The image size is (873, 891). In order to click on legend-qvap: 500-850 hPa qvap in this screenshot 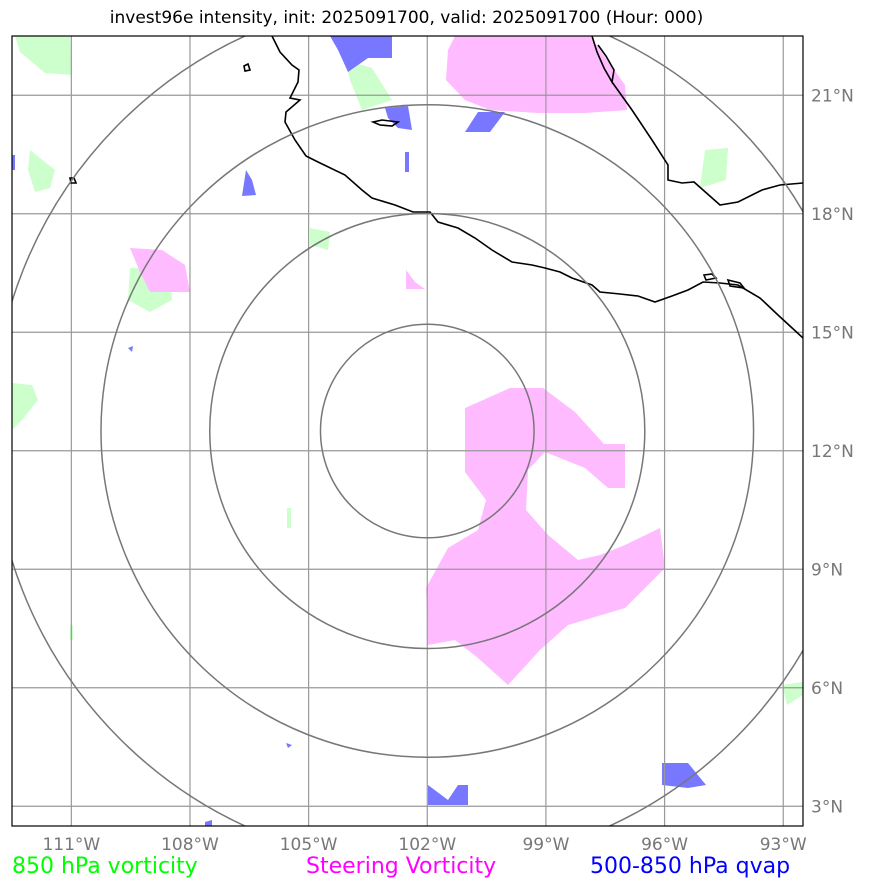, I will do `click(690, 866)`.